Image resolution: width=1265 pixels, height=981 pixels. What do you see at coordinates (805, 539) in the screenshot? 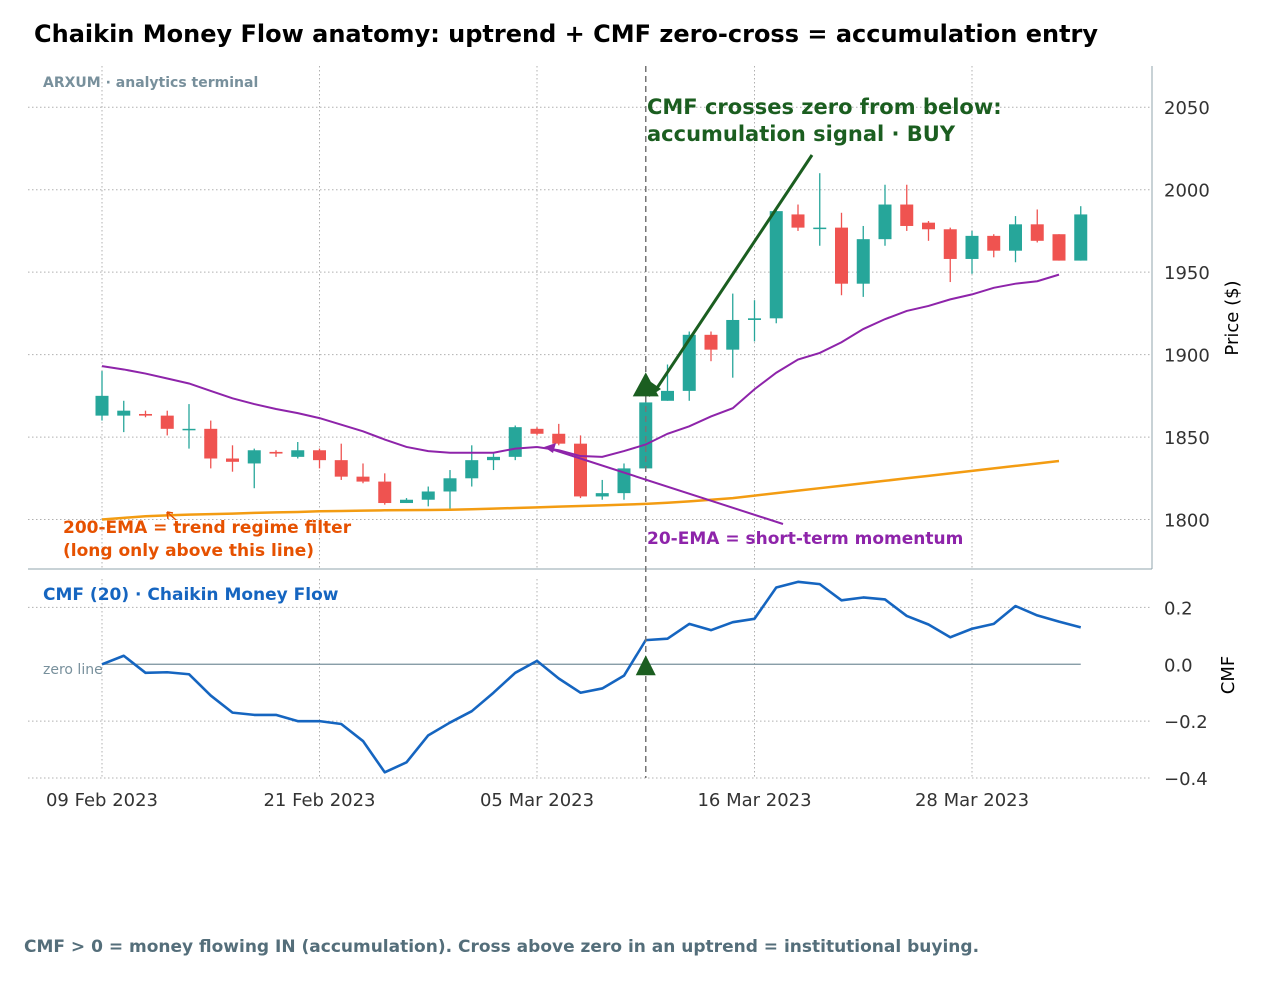
I see `ema20-annotation: 20-EMA = short-term momentum` at bounding box center [805, 539].